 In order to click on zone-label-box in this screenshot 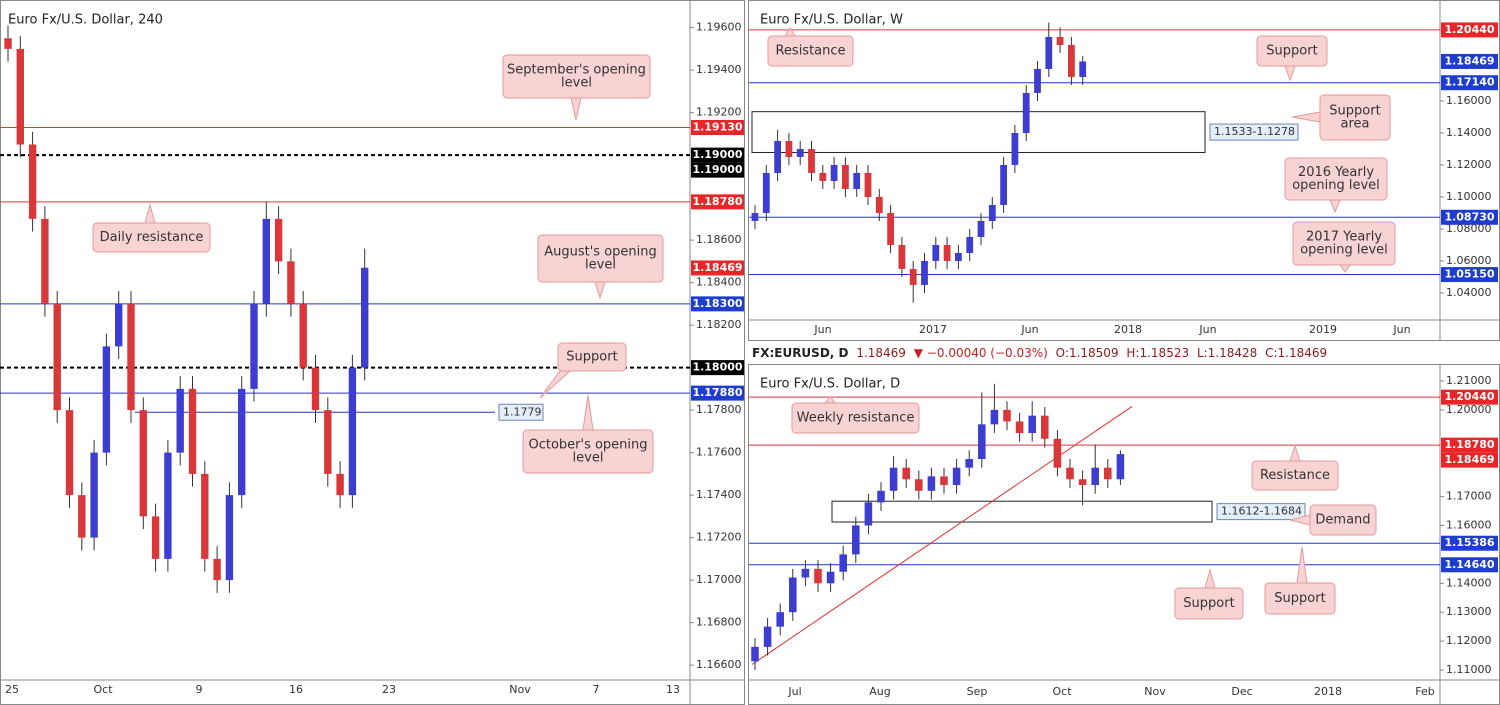, I will do `click(1261, 512)`.